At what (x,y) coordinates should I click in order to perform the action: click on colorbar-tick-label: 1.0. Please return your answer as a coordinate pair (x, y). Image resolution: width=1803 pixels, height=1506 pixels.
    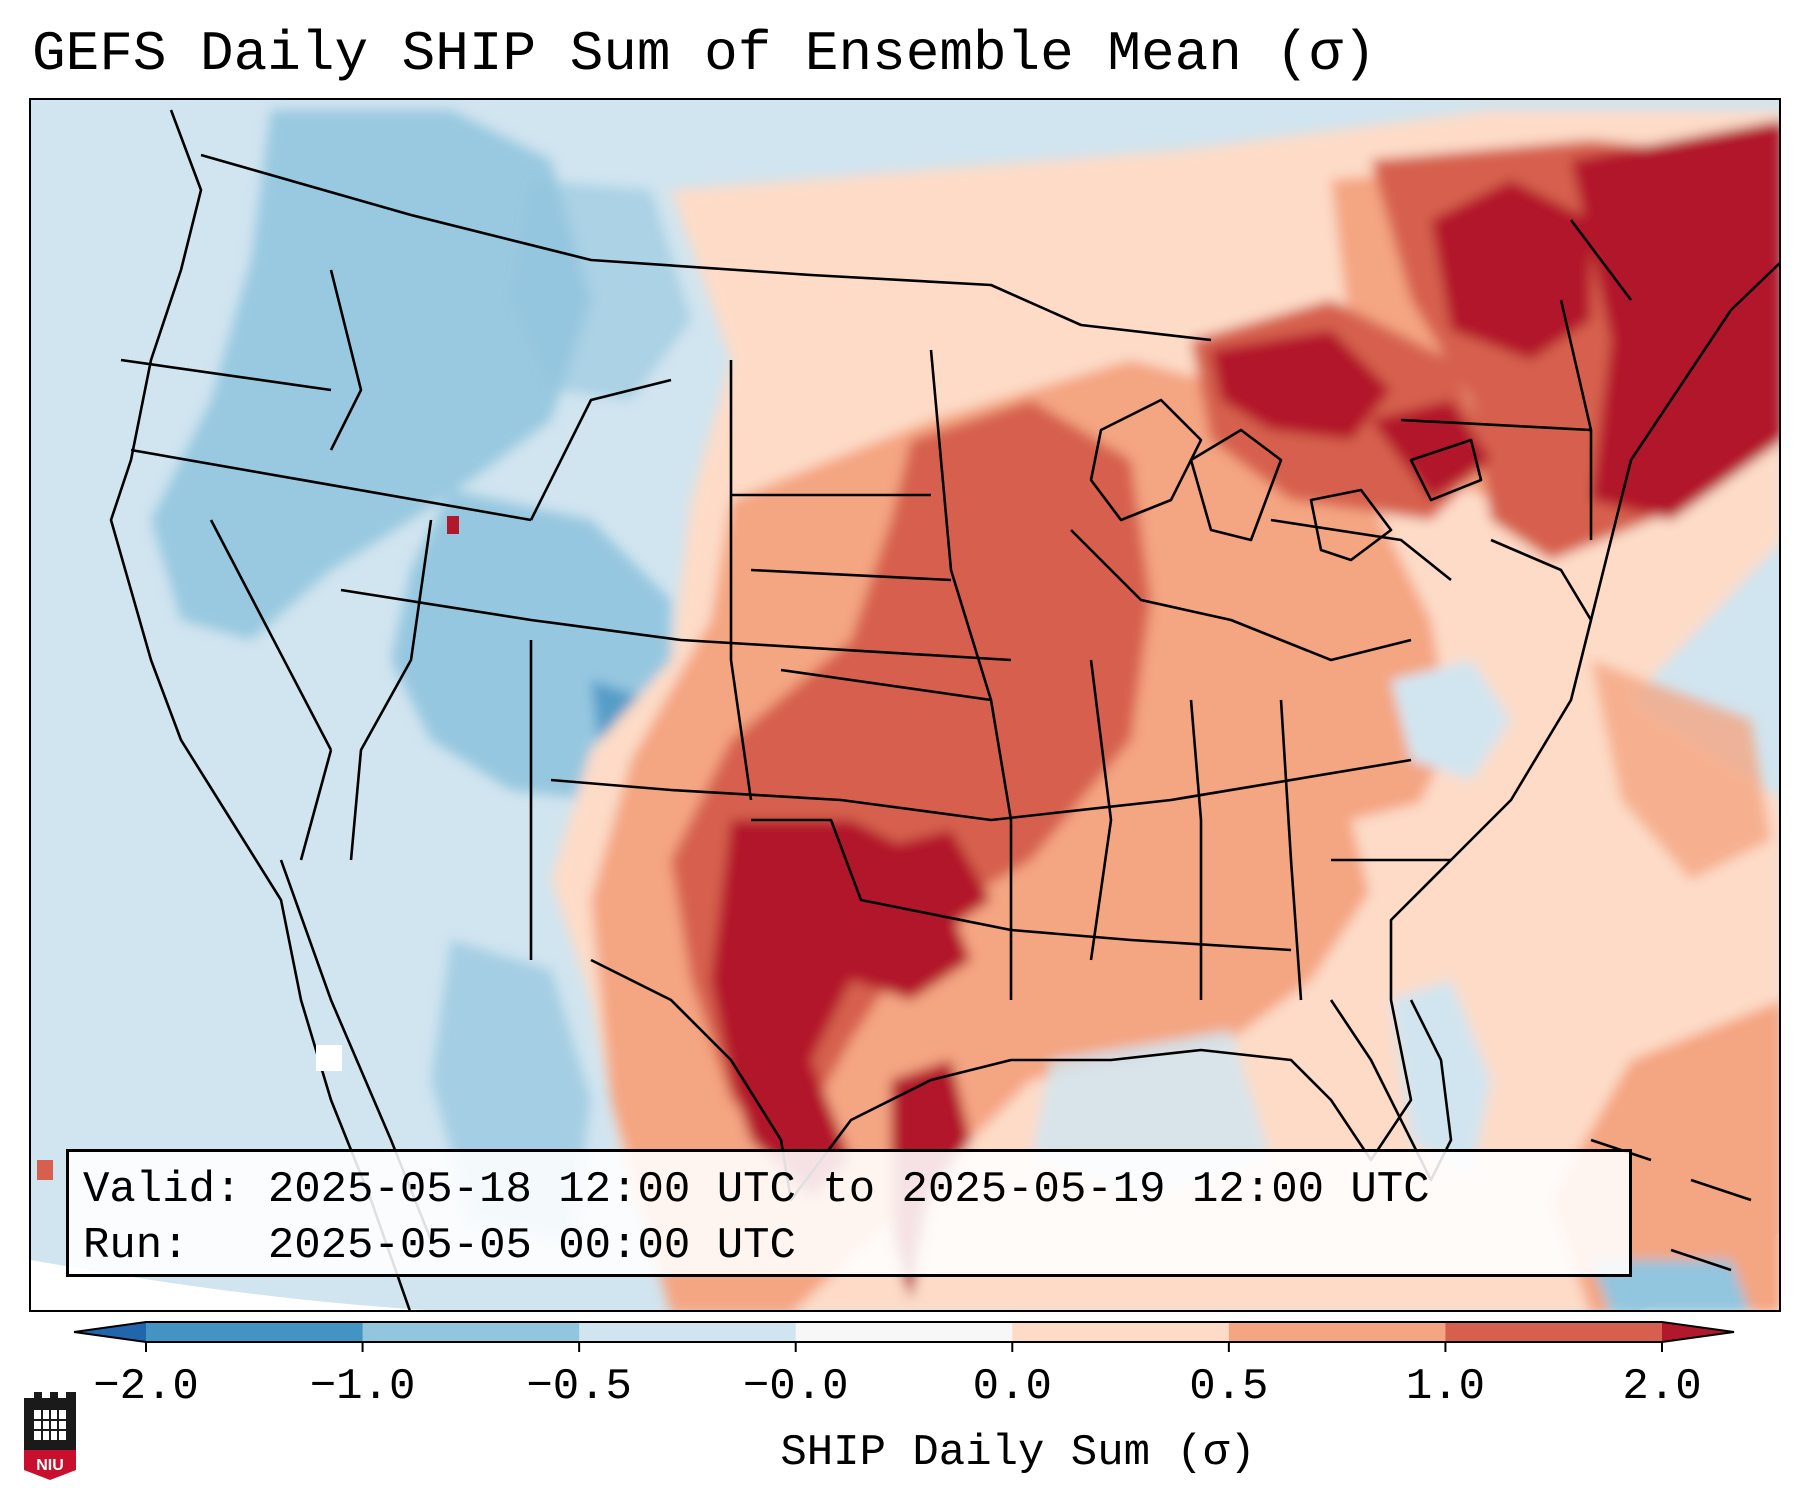
    Looking at the image, I should click on (1445, 1387).